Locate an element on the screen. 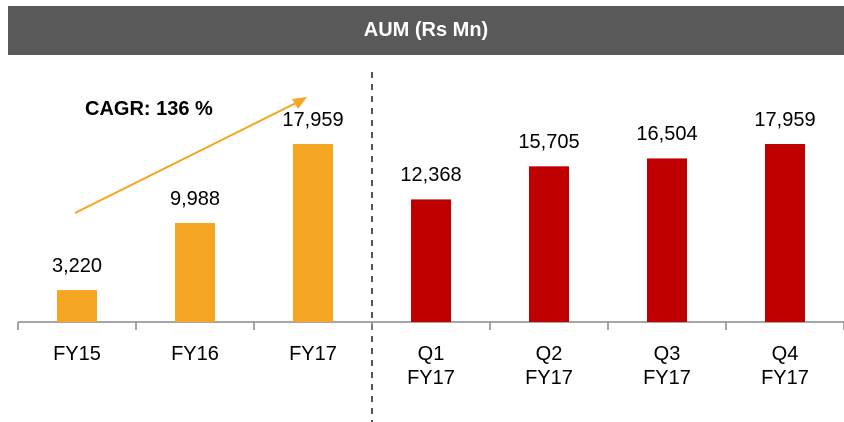  x-tick-label: FY16 is located at coordinates (195, 354).